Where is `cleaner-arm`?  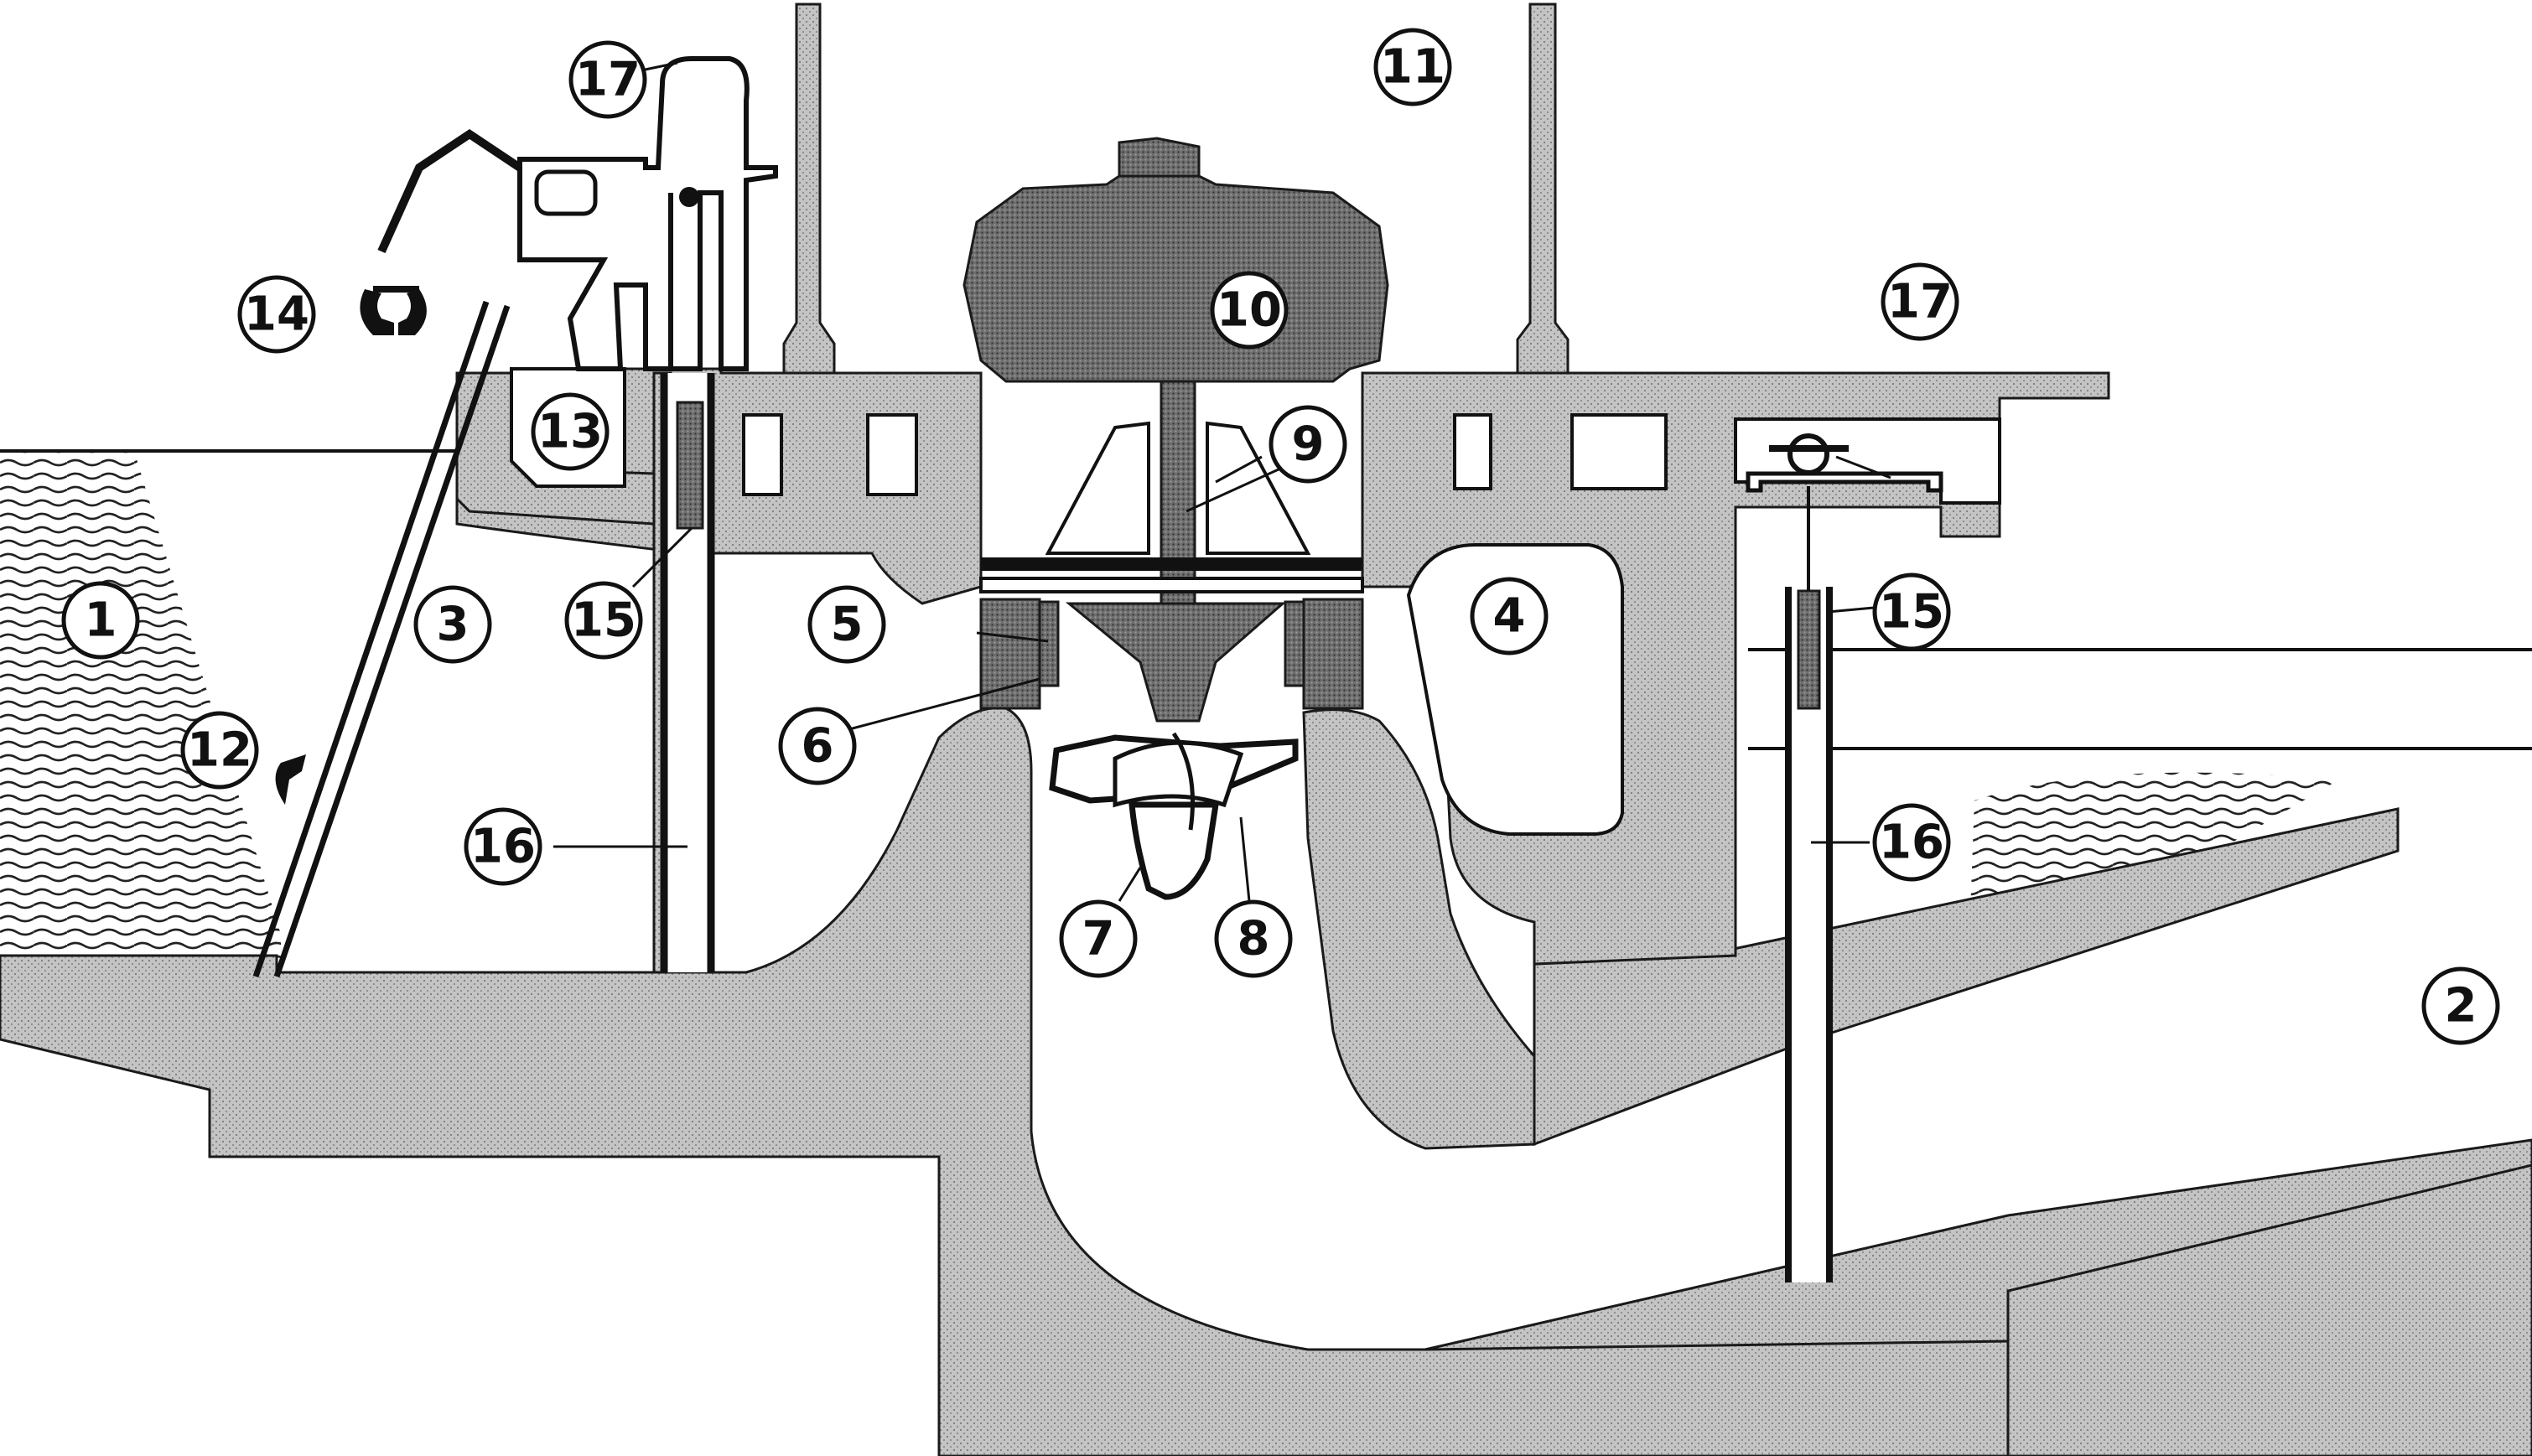
cleaner-arm is located at coordinates (449, 191).